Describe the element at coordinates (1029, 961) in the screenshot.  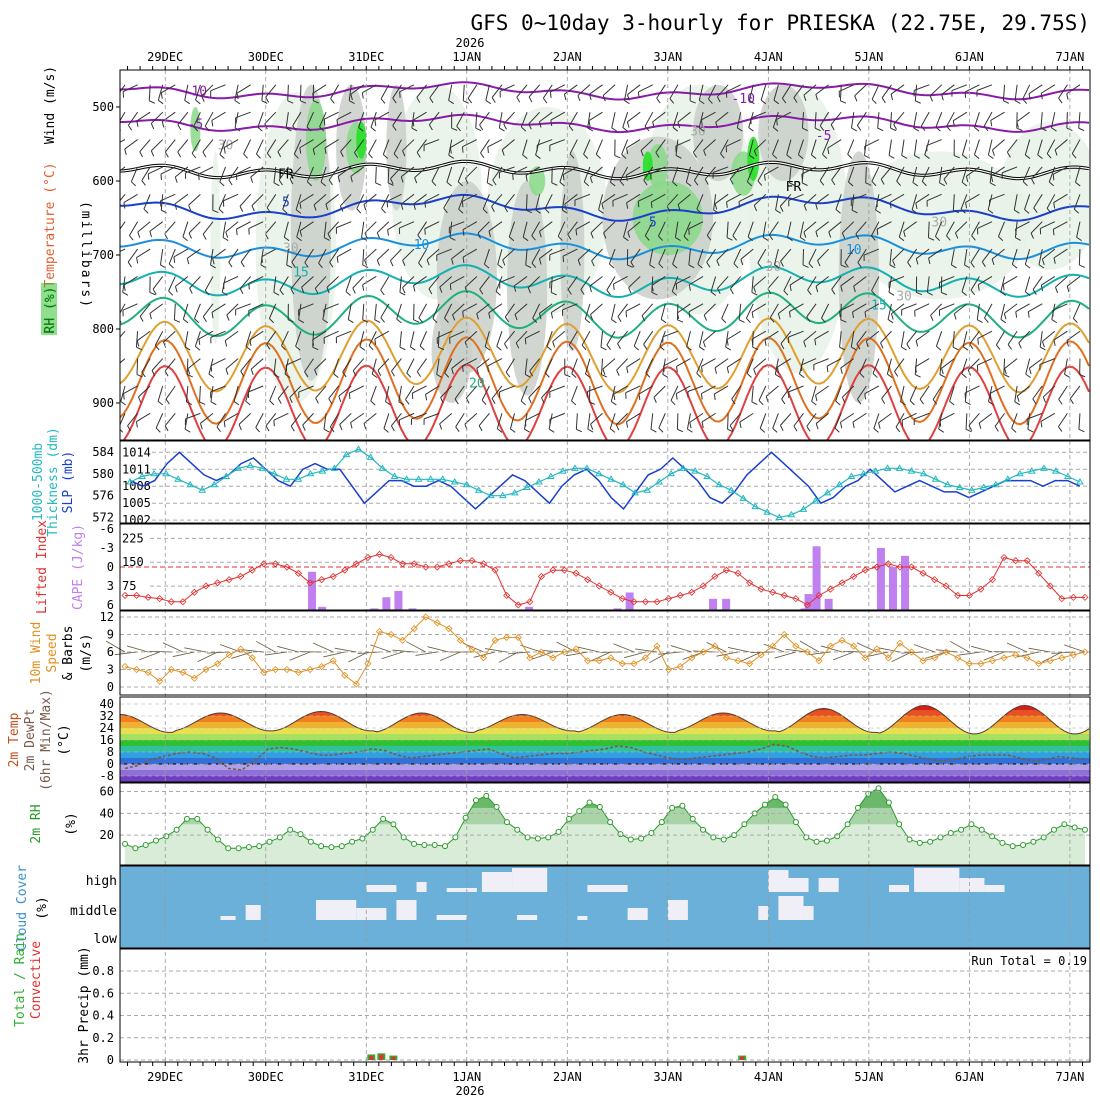
I see `run-total: Run Total = 0.19` at that location.